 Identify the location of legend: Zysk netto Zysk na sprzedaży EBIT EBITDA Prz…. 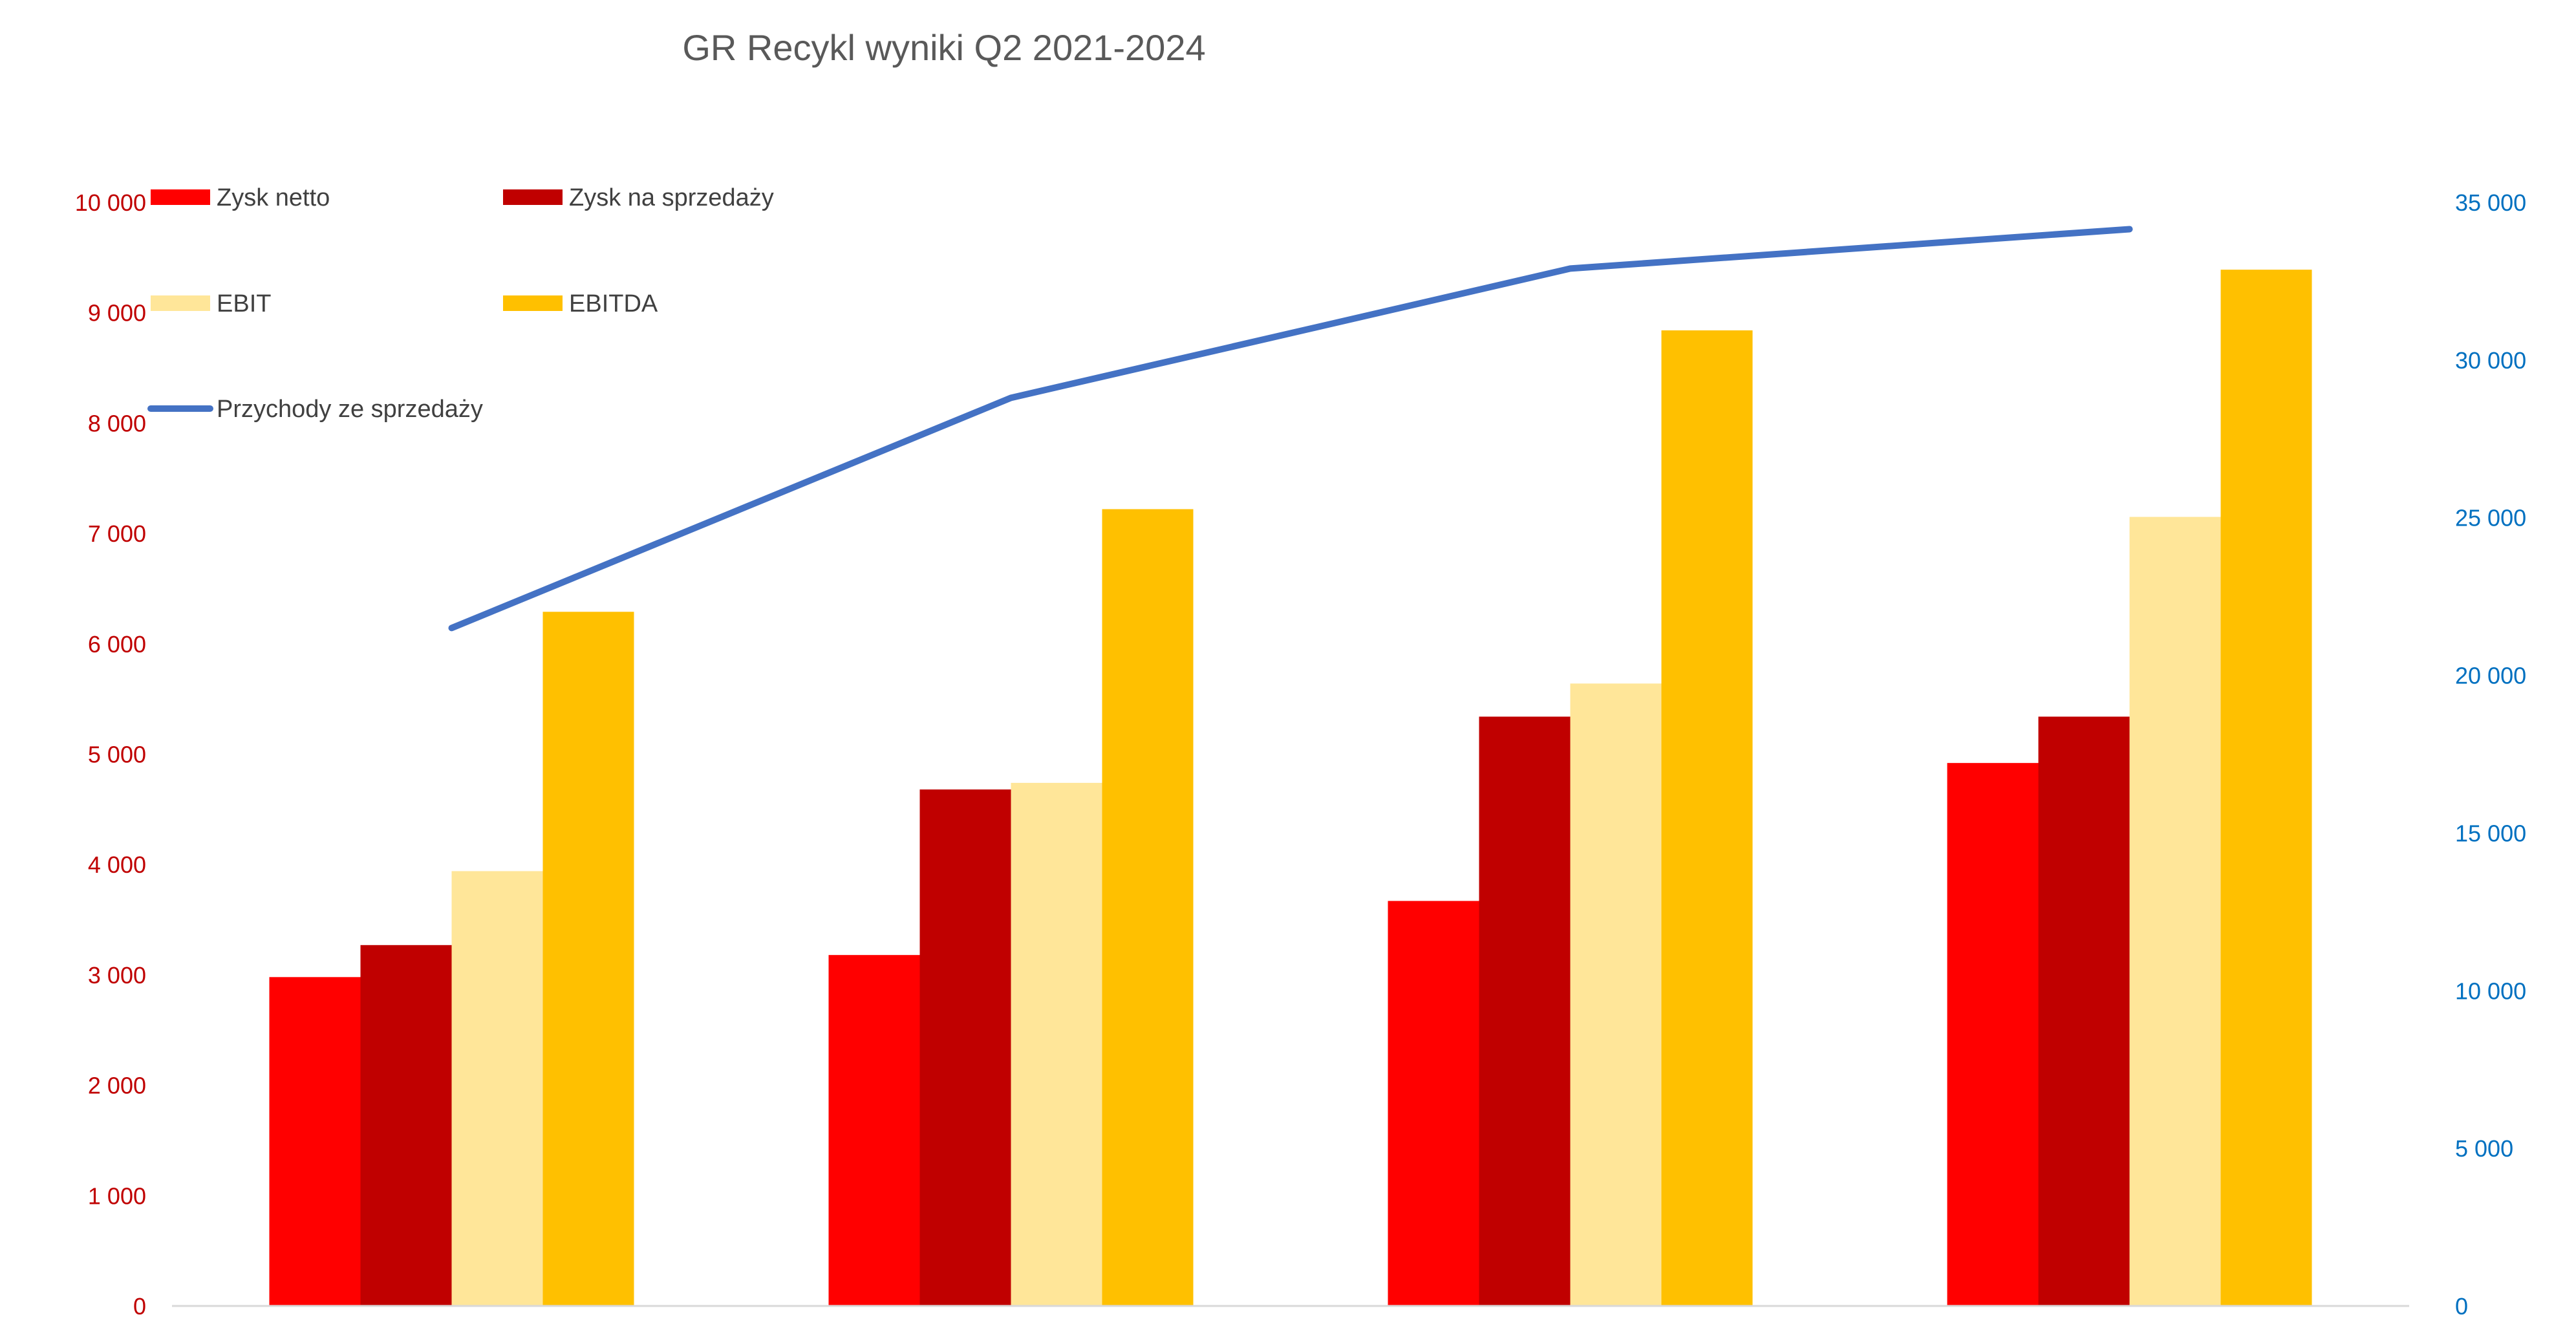
(460, 303).